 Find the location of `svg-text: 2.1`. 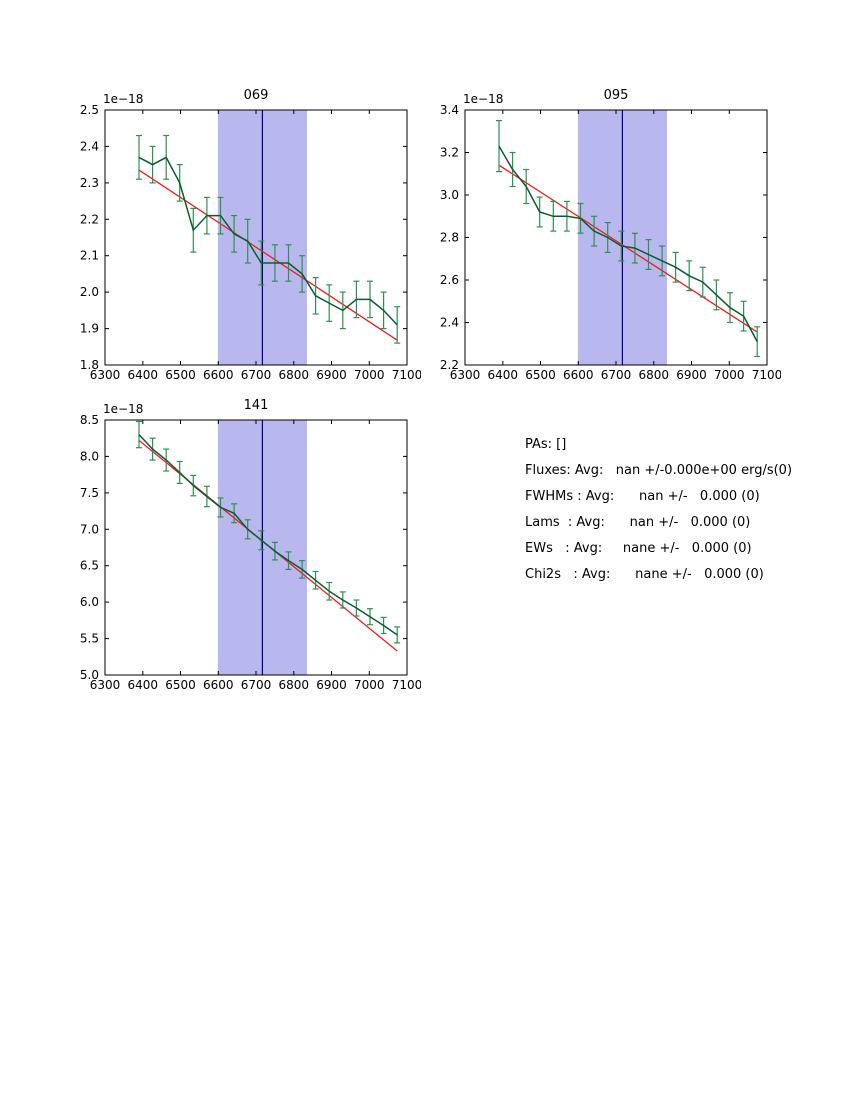

svg-text: 2.1 is located at coordinates (89, 256).